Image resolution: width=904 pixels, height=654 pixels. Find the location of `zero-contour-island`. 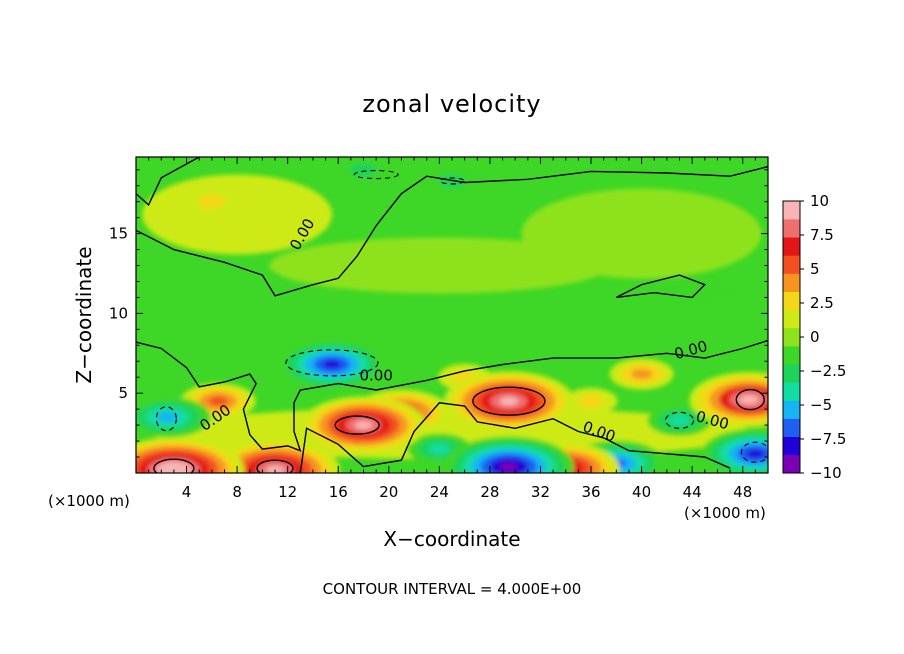

zero-contour-island is located at coordinates (661, 286).